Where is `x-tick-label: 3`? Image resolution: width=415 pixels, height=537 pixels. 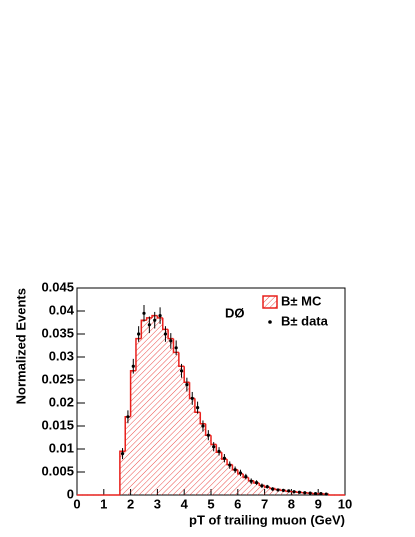
x-tick-label: 3 is located at coordinates (157, 503).